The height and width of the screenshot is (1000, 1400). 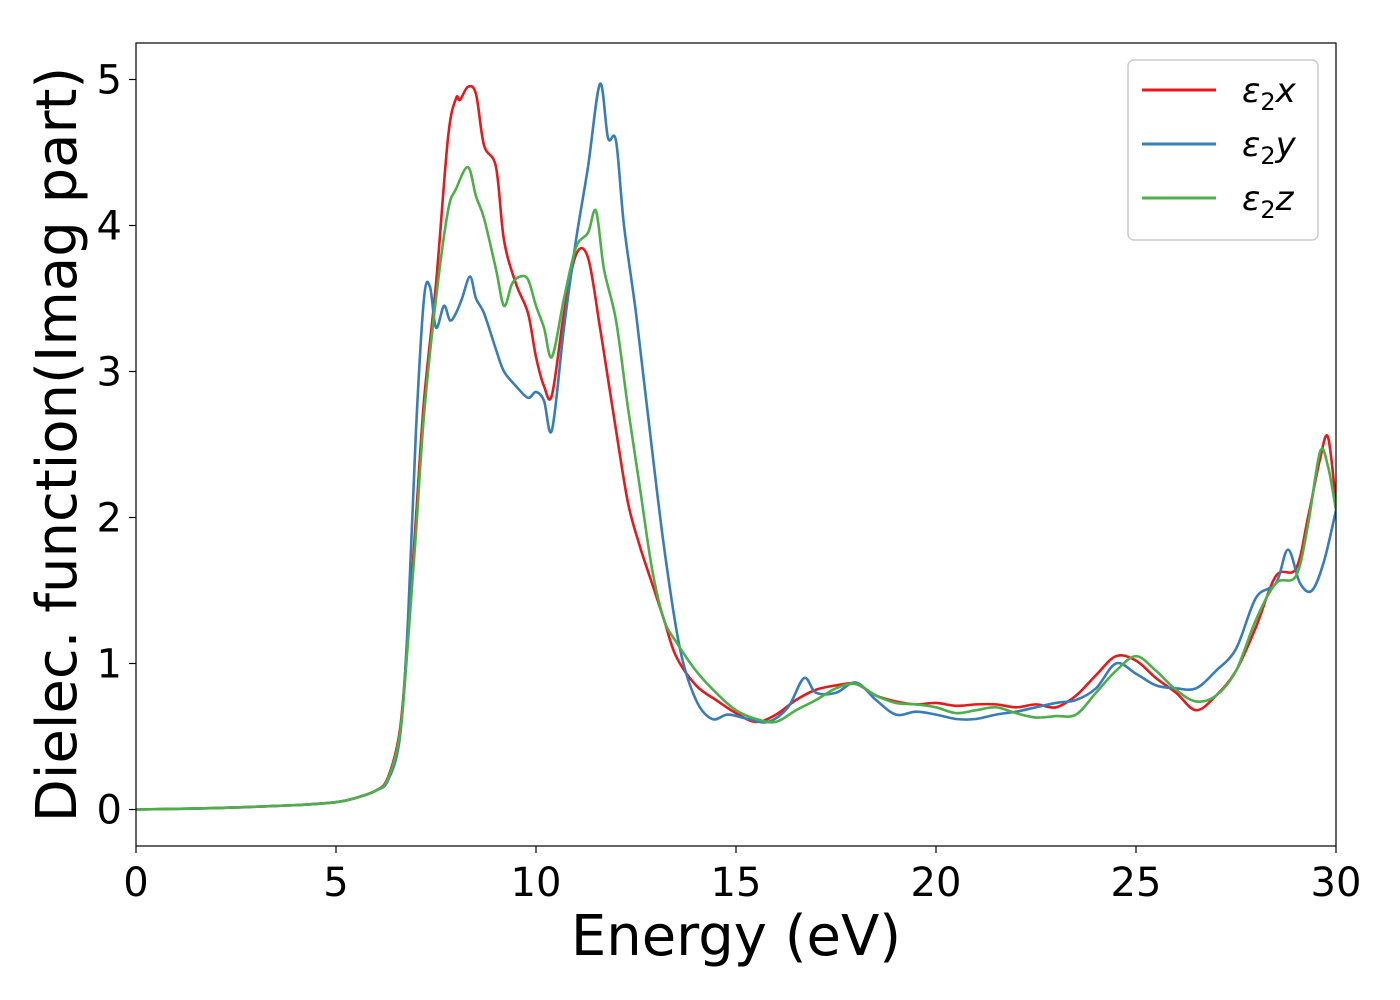 What do you see at coordinates (335, 883) in the screenshot?
I see `x-tick-label: 5` at bounding box center [335, 883].